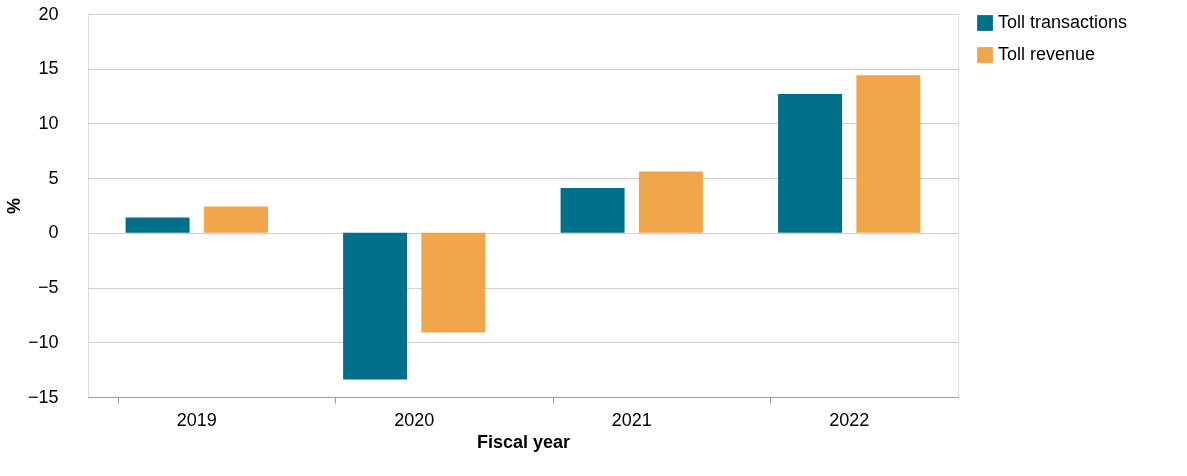  I want to click on y-axis-title: %, so click(13, 206).